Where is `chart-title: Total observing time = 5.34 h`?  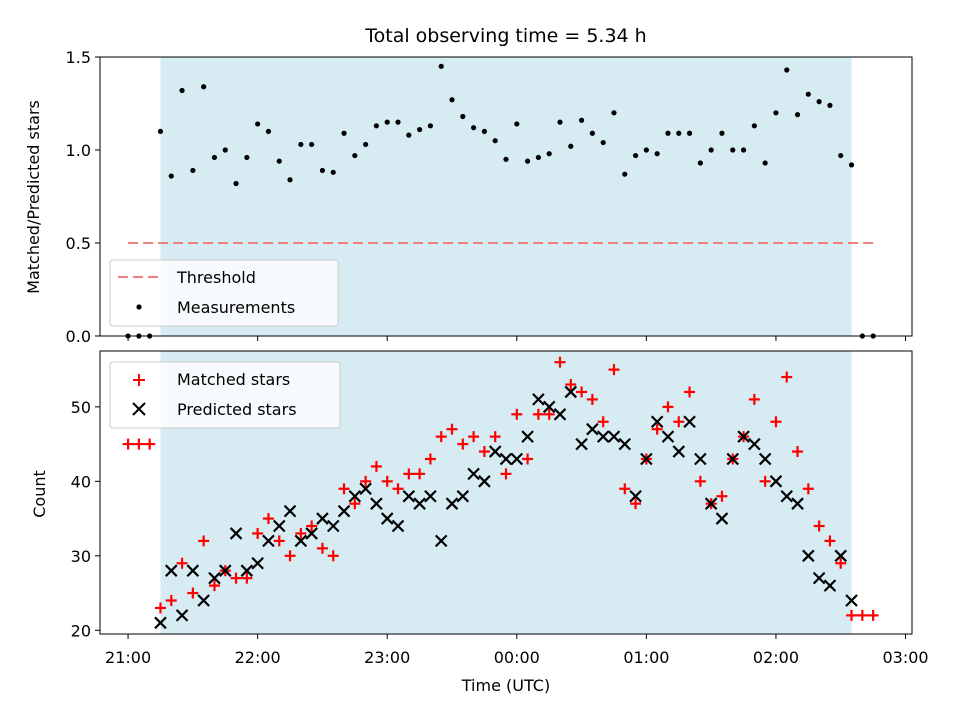
chart-title: Total observing time = 5.34 h is located at coordinates (505, 36).